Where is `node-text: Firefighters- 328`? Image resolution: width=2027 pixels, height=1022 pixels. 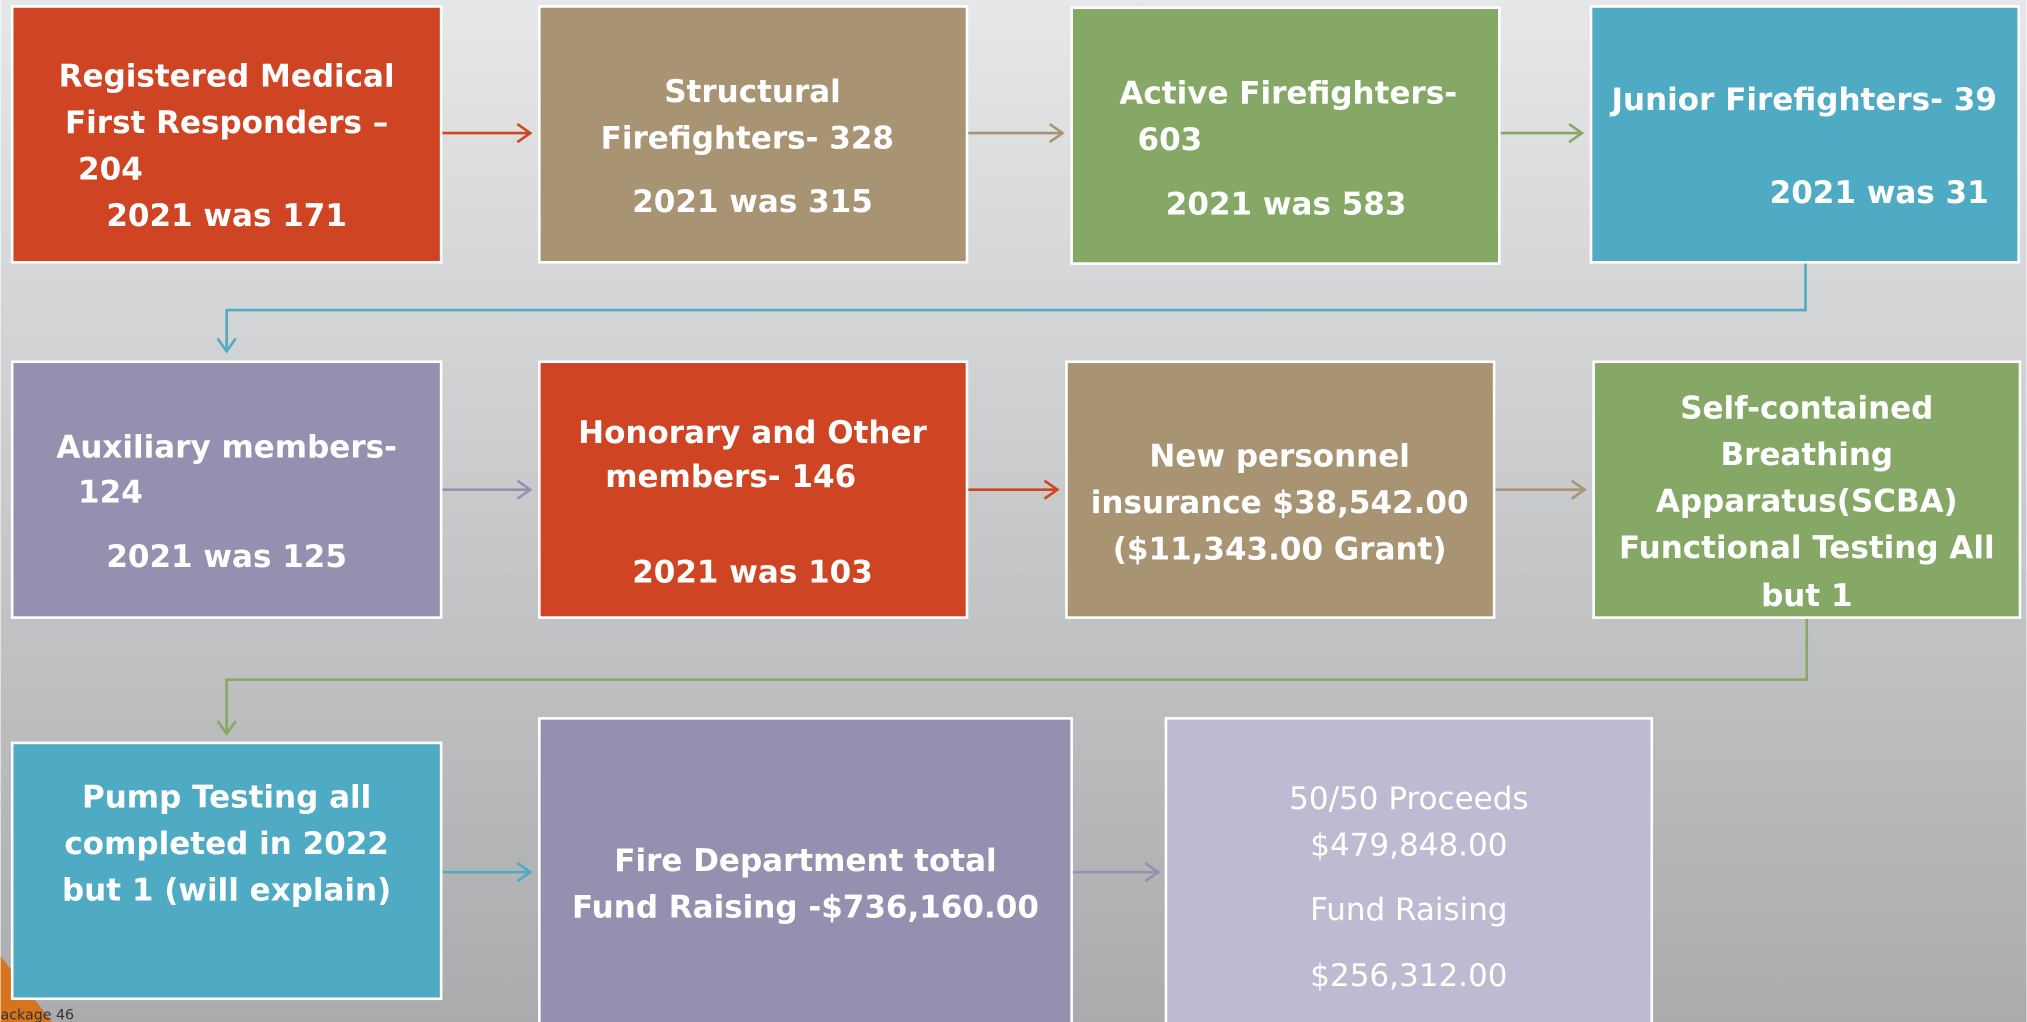 node-text: Firefighters- 328 is located at coordinates (747, 139).